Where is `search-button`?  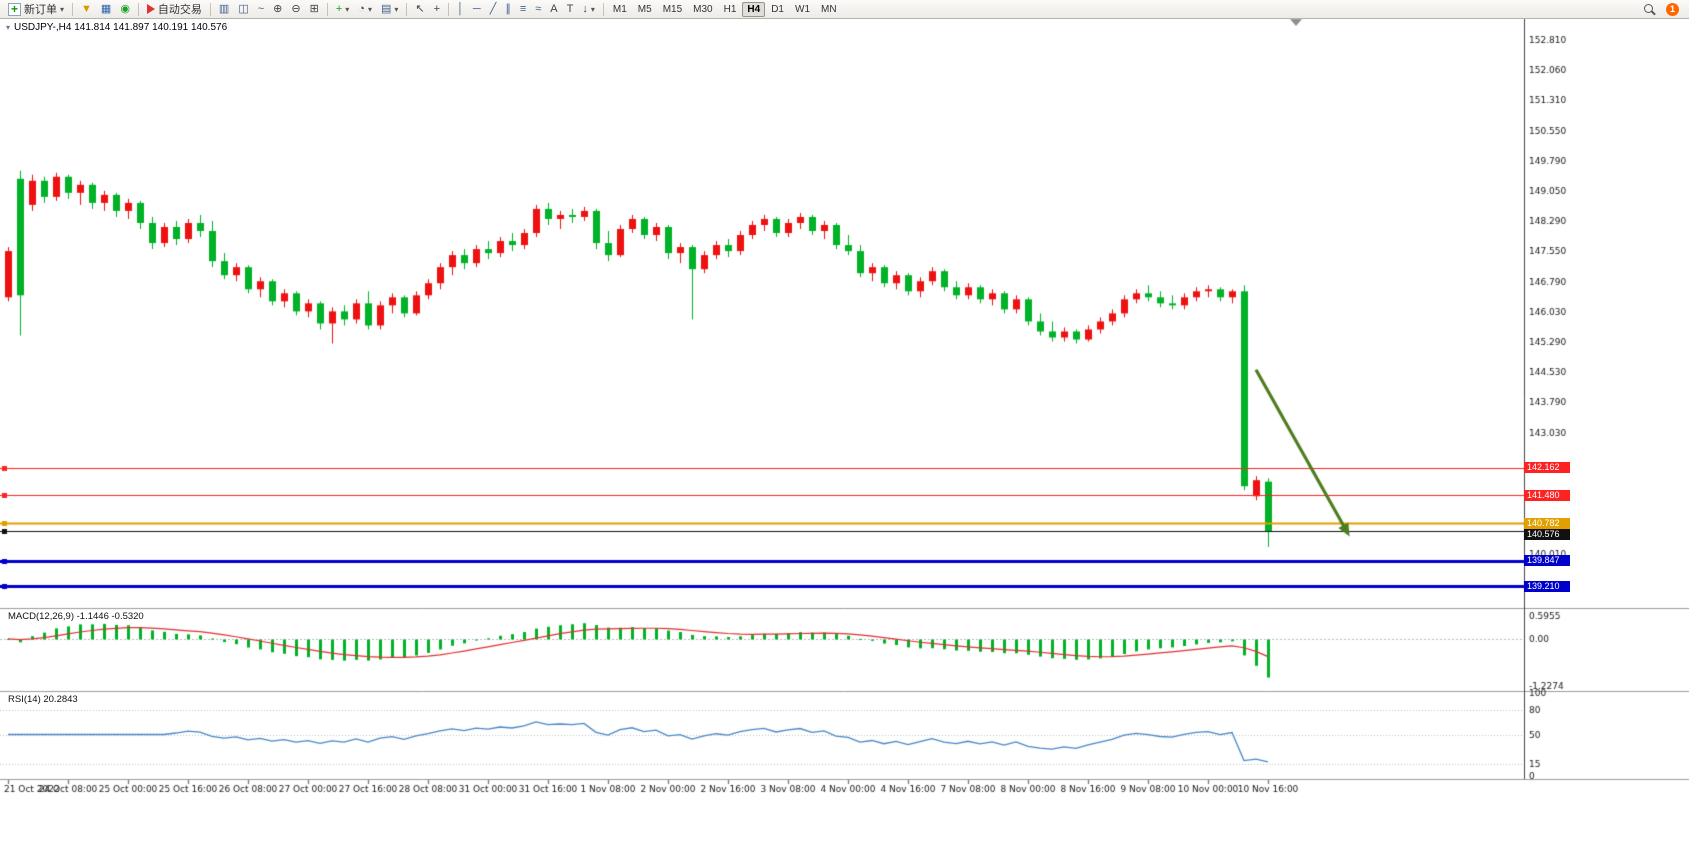 search-button is located at coordinates (1650, 9).